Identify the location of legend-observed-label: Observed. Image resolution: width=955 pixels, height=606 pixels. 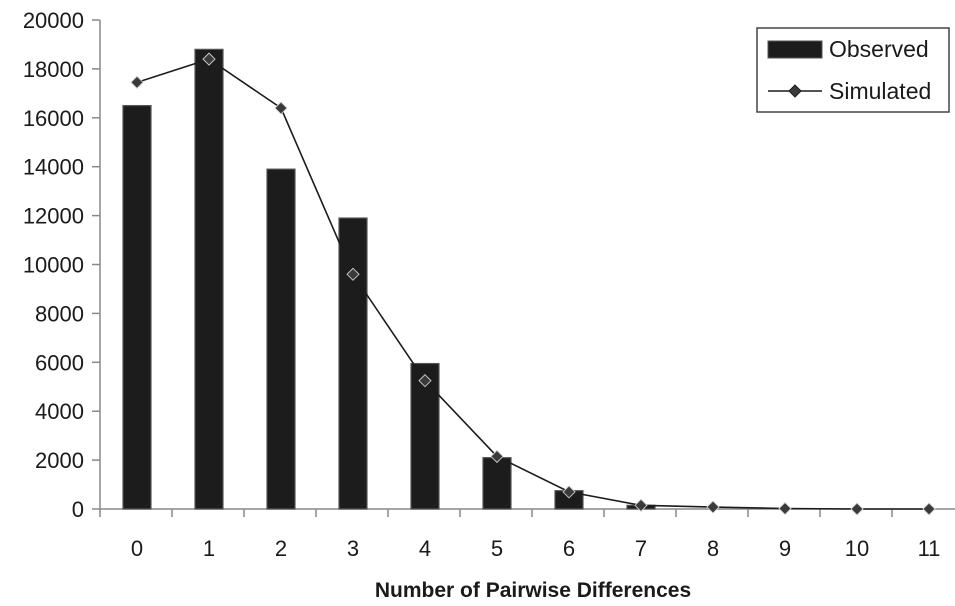
(879, 49).